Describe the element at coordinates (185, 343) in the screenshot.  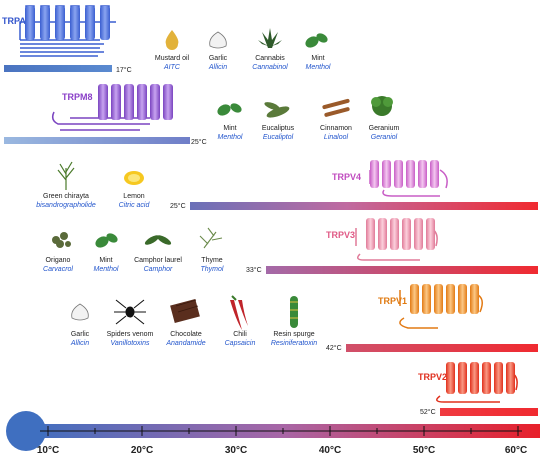
I see `agonist-compound: Anandamide` at that location.